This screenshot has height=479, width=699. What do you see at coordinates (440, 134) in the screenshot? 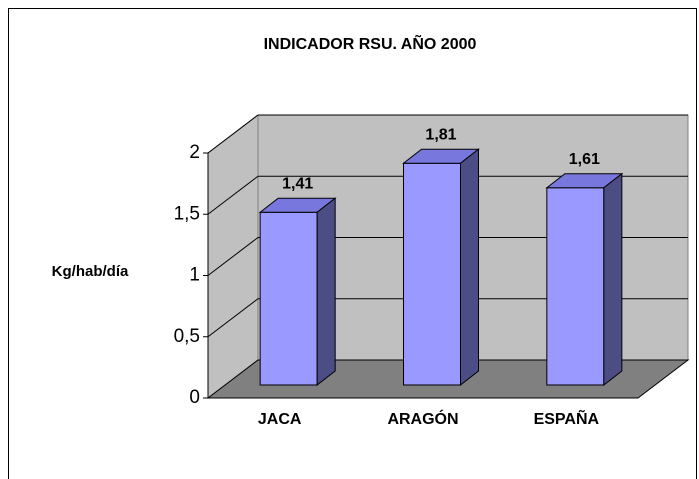
I see `data-label: 1,81` at bounding box center [440, 134].